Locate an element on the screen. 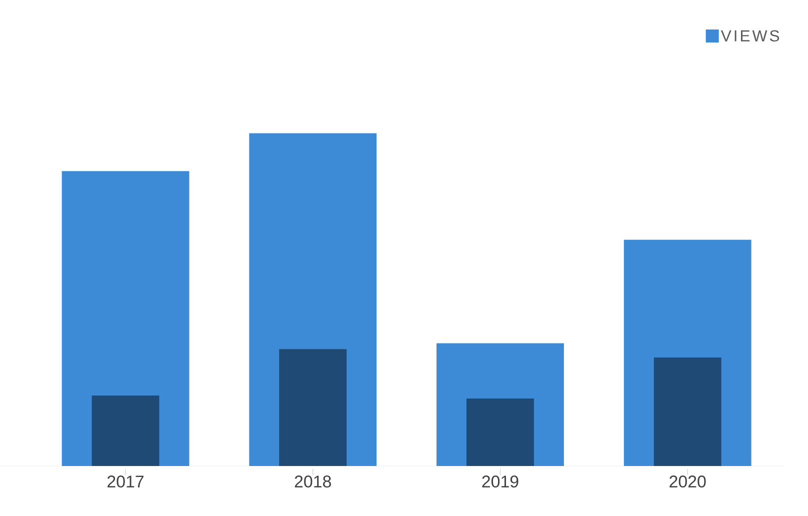 The image size is (808, 516). x-tick-label: 2020 is located at coordinates (688, 482).